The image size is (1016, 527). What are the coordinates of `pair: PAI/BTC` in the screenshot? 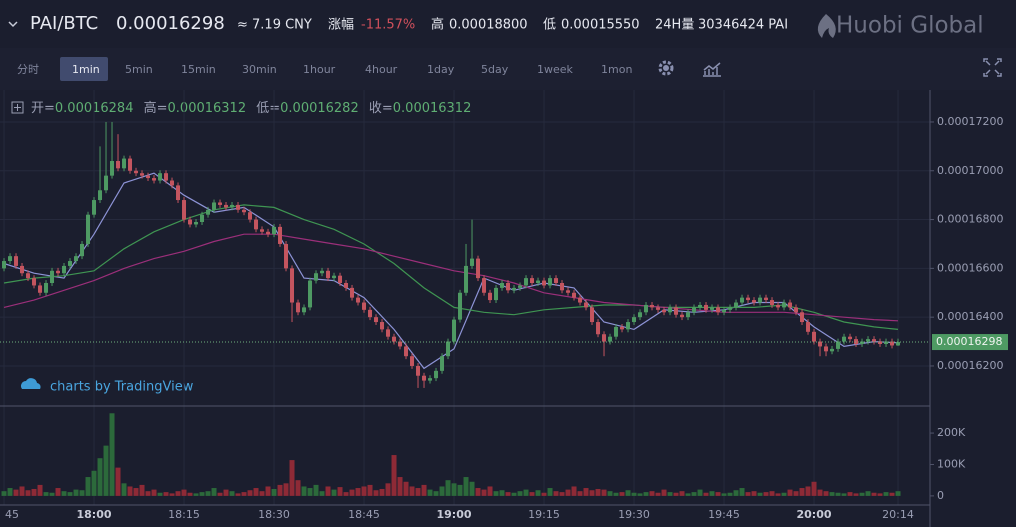 It's located at (64, 23).